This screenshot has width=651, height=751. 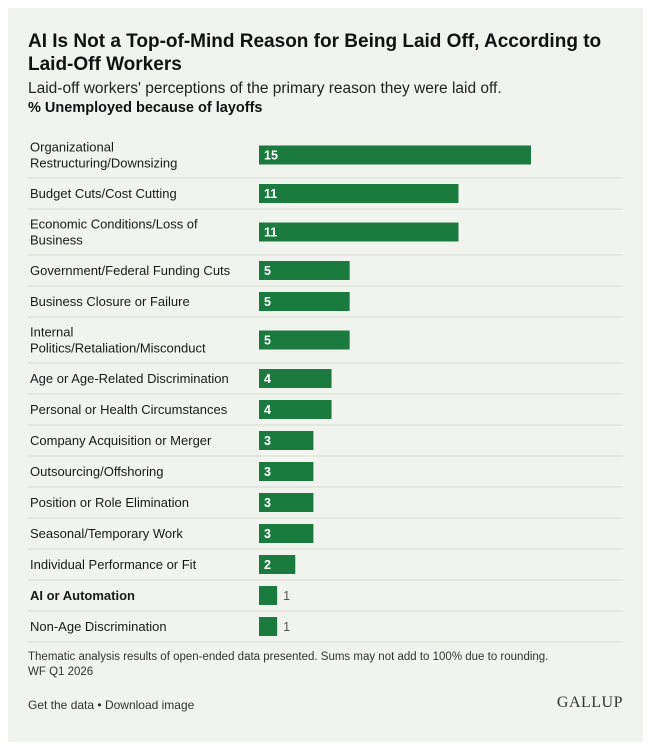 What do you see at coordinates (110, 301) in the screenshot?
I see `category-label: Business Closure or Failure` at bounding box center [110, 301].